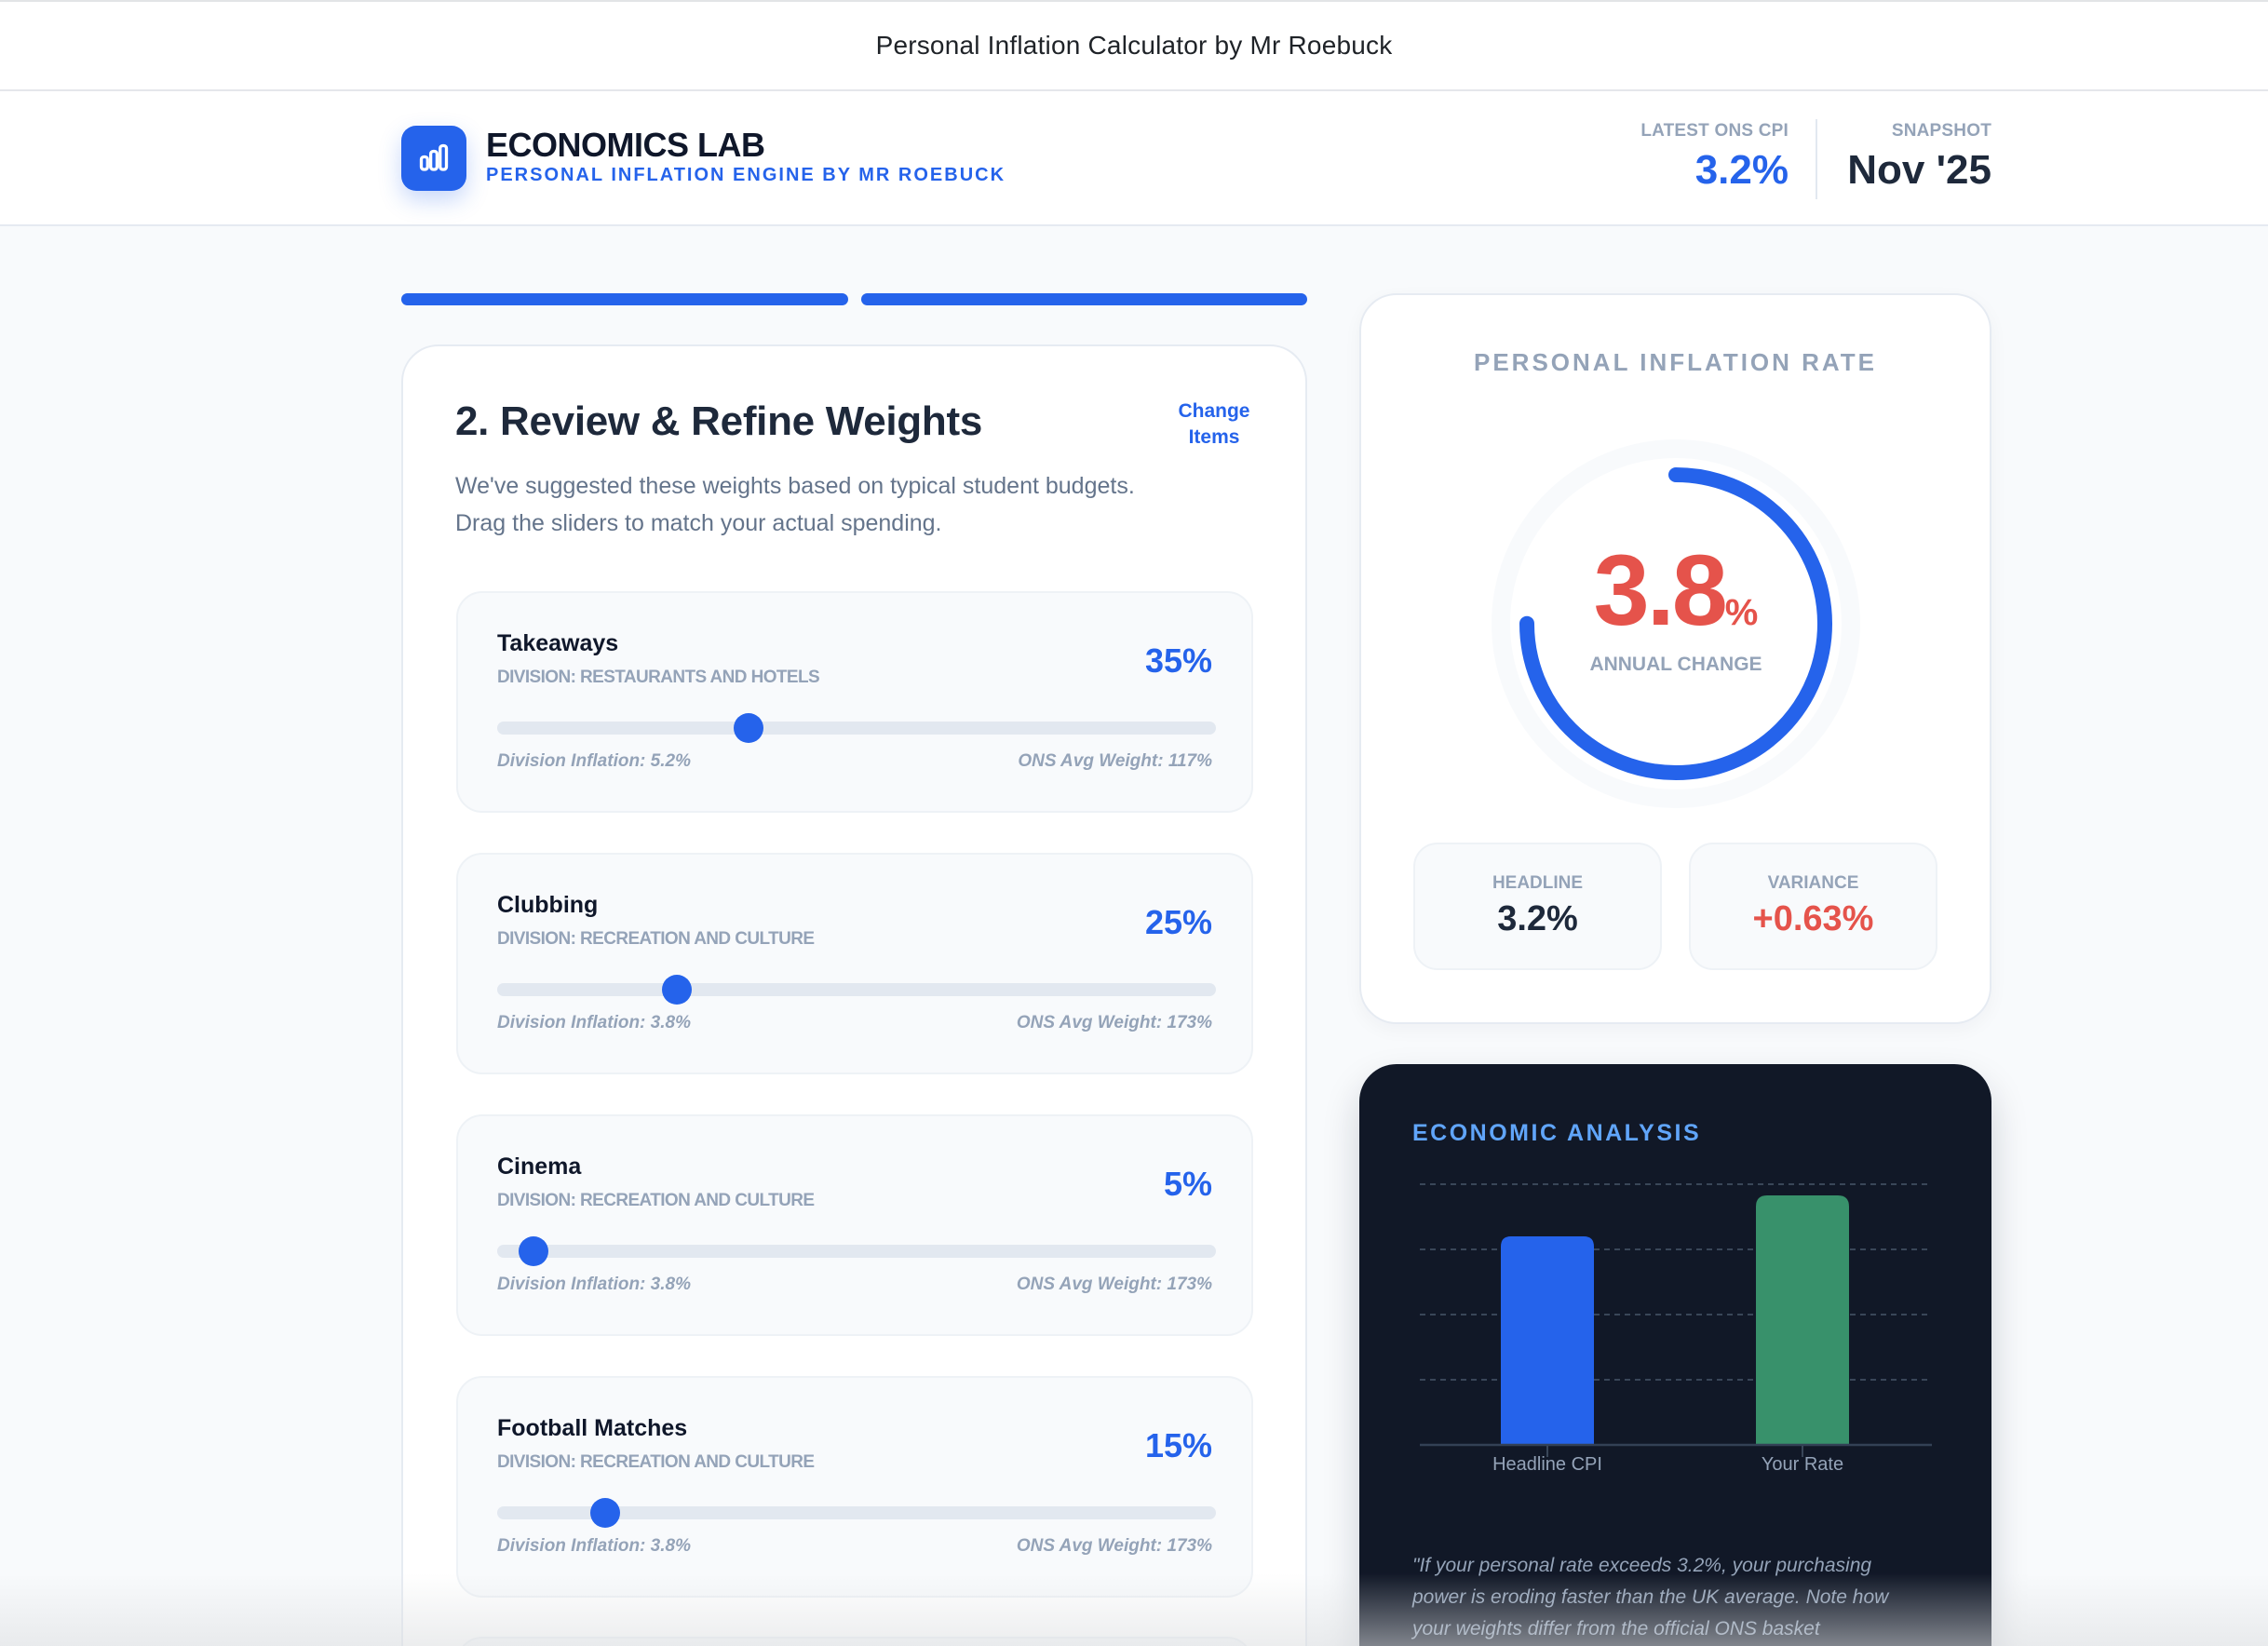  What do you see at coordinates (1715, 131) in the screenshot?
I see `latest-cpi-label: LATEST ONS CPI` at bounding box center [1715, 131].